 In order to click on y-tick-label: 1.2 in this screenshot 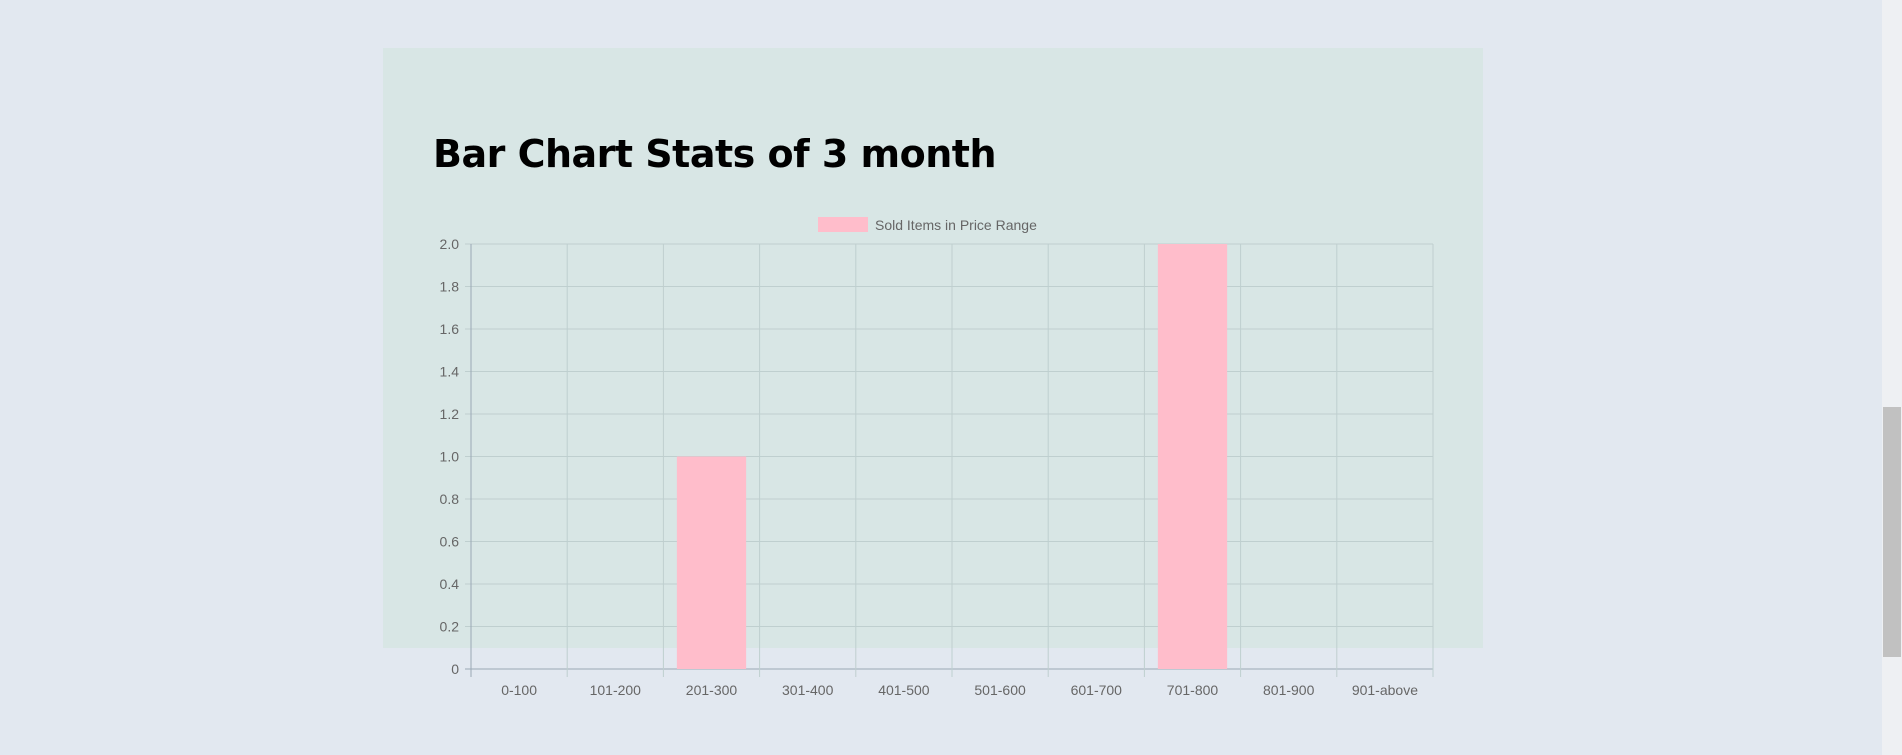, I will do `click(450, 414)`.